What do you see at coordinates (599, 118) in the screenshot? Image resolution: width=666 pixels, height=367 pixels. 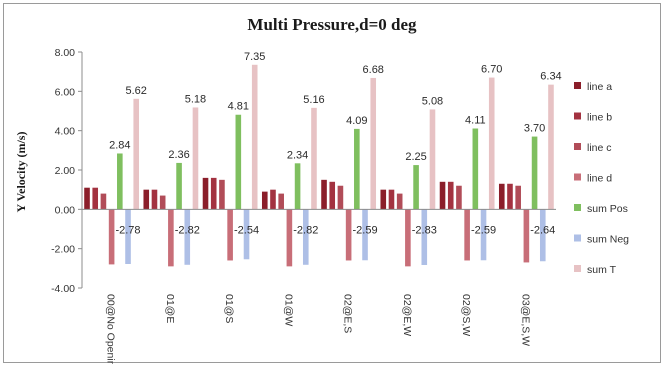 I see `legend-label-line-b: line b` at bounding box center [599, 118].